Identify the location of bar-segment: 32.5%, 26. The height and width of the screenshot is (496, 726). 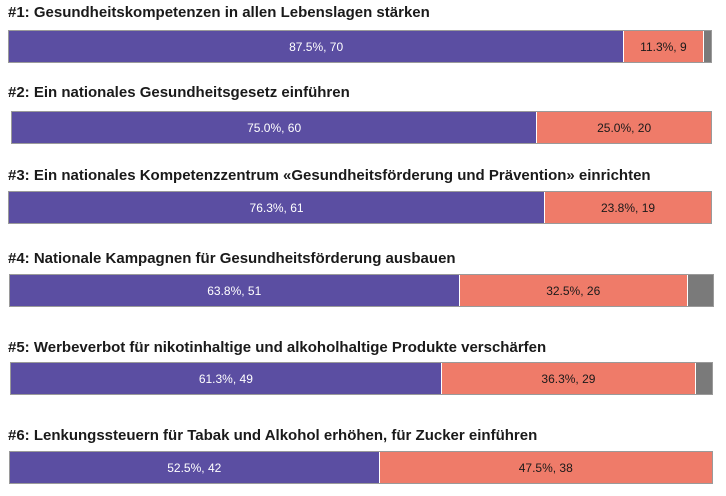
(572, 290).